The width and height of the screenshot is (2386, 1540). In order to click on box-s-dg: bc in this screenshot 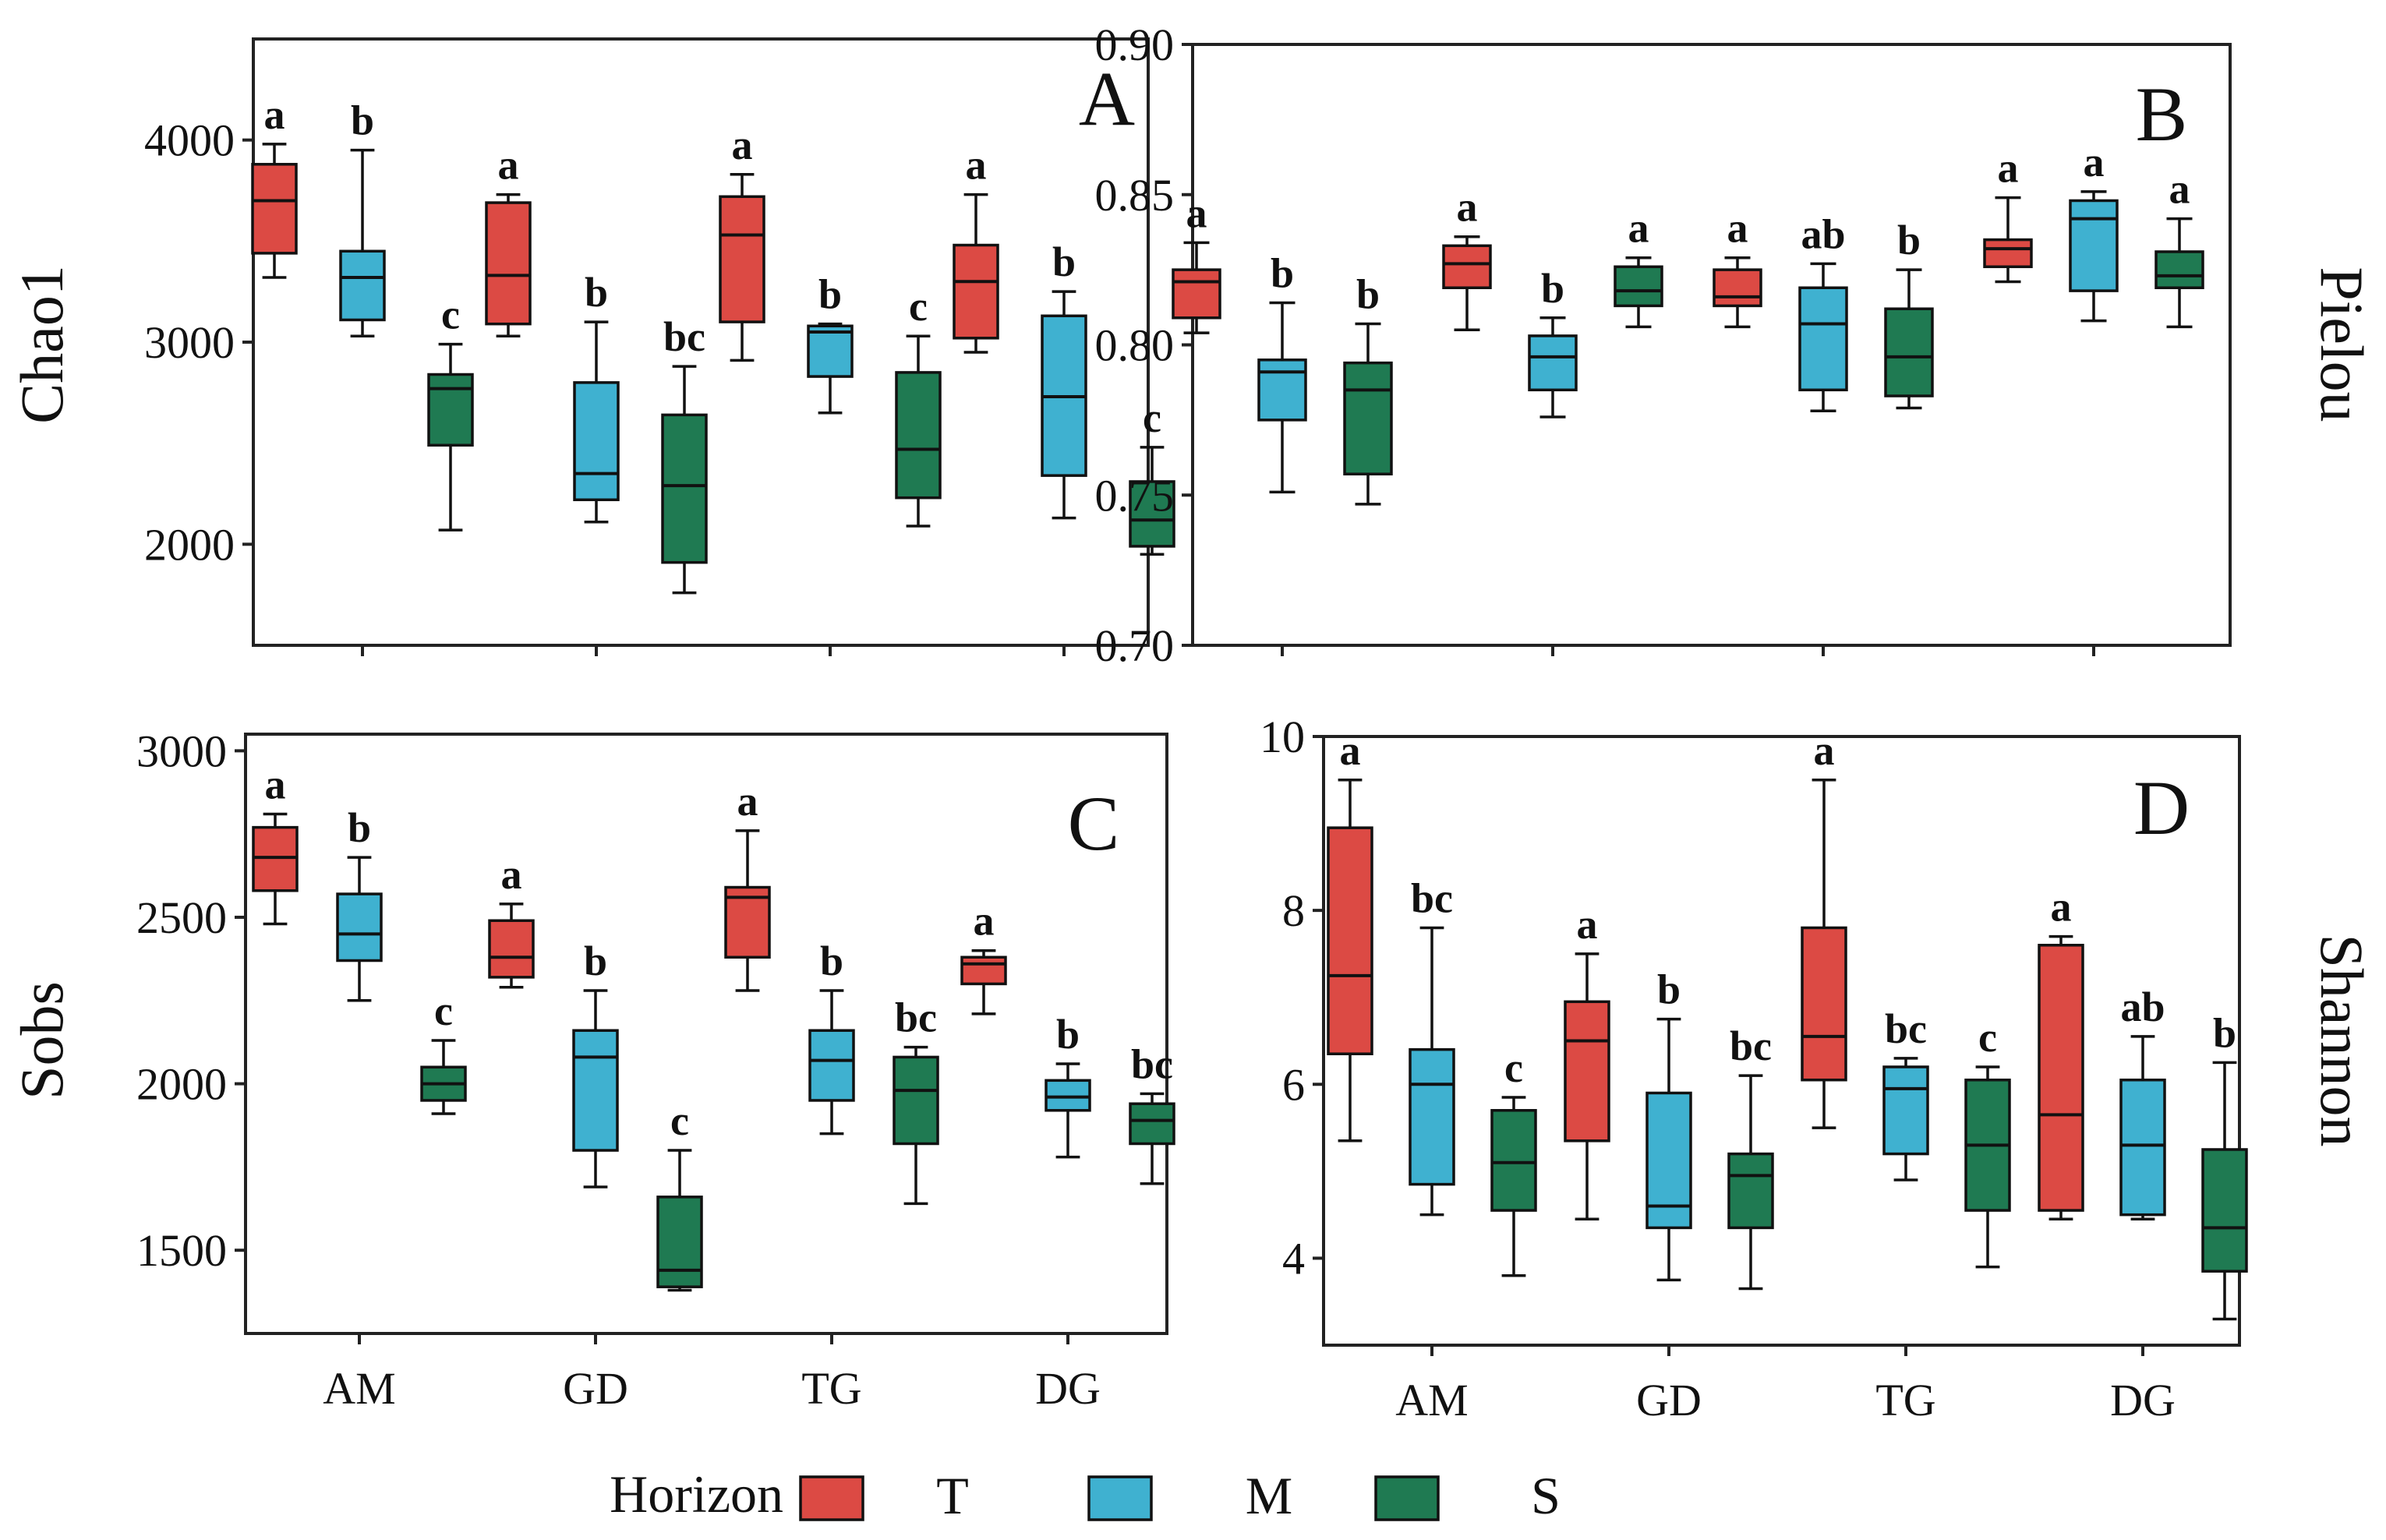, I will do `click(1152, 1112)`.